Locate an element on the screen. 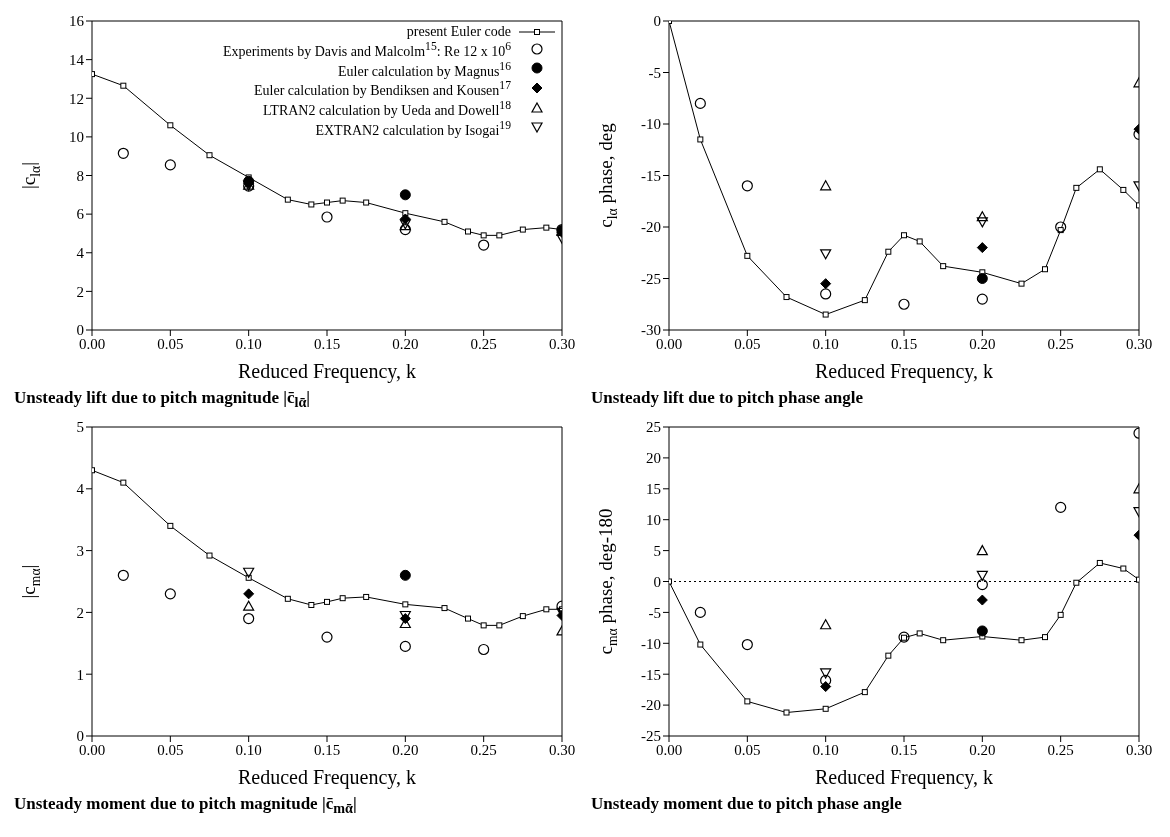 This screenshot has height=837, width=1170. y-tick-label: 3 is located at coordinates (80, 550).